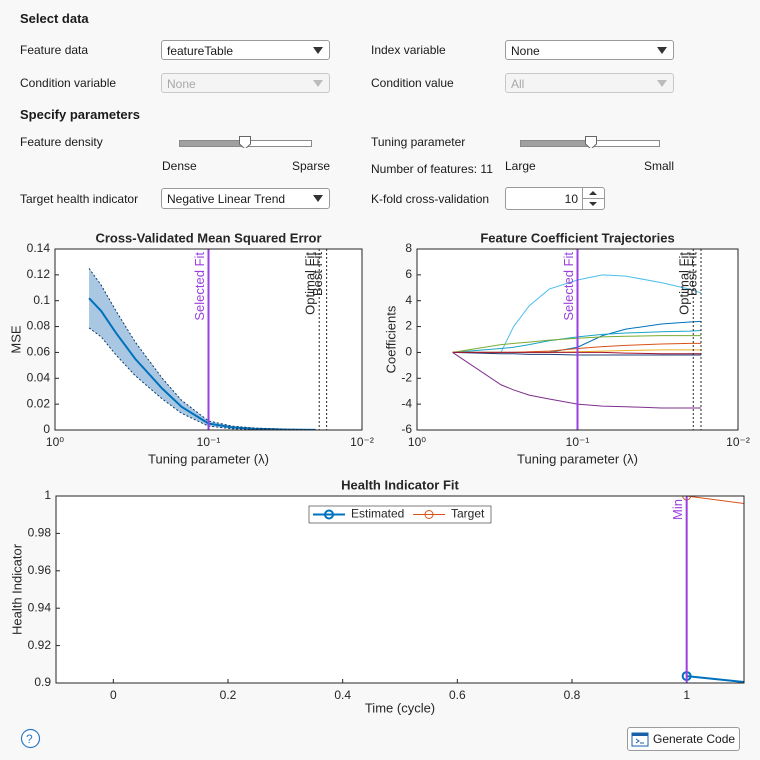 The image size is (760, 760). What do you see at coordinates (80, 114) in the screenshot?
I see `section-title: Specify parameters` at bounding box center [80, 114].